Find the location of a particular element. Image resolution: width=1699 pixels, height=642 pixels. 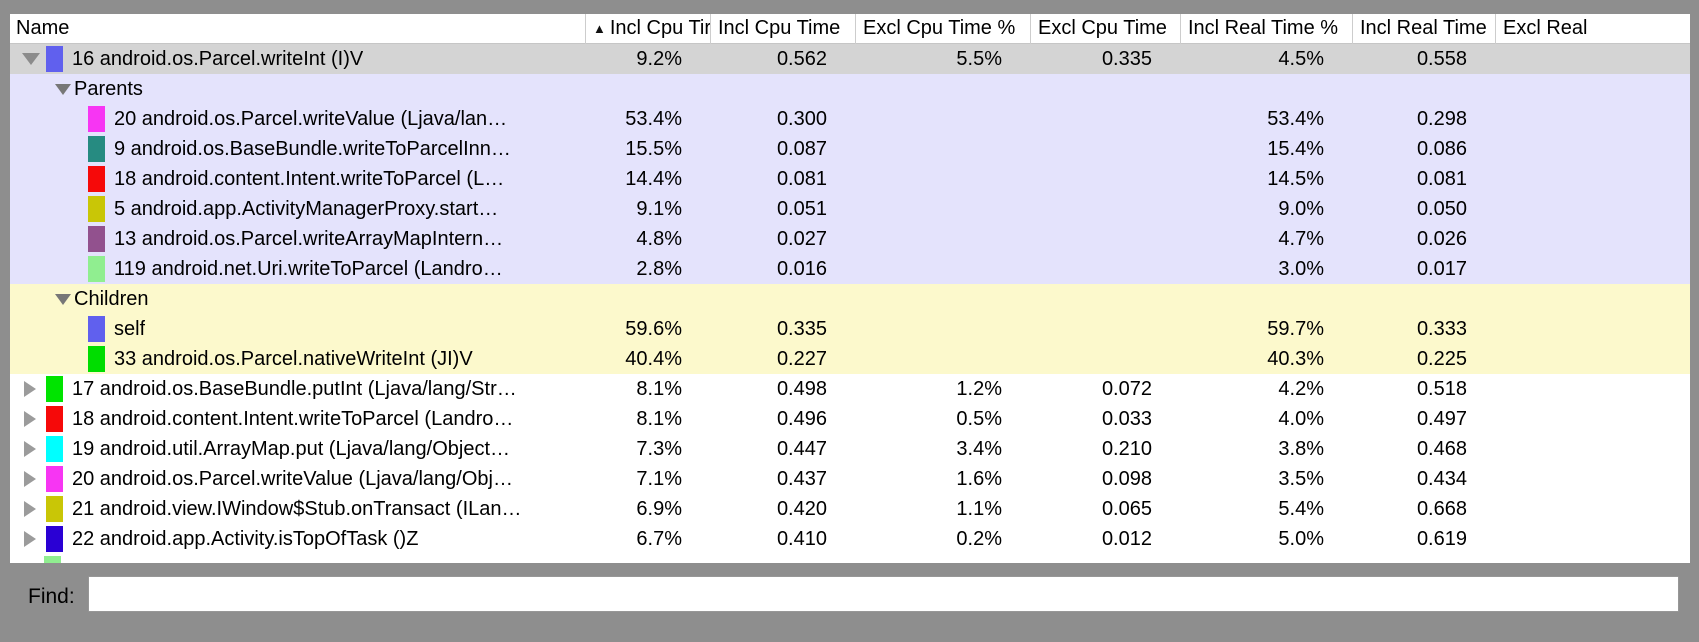

cell-incl-cpu-time-pct: 15.5% is located at coordinates (653, 148).